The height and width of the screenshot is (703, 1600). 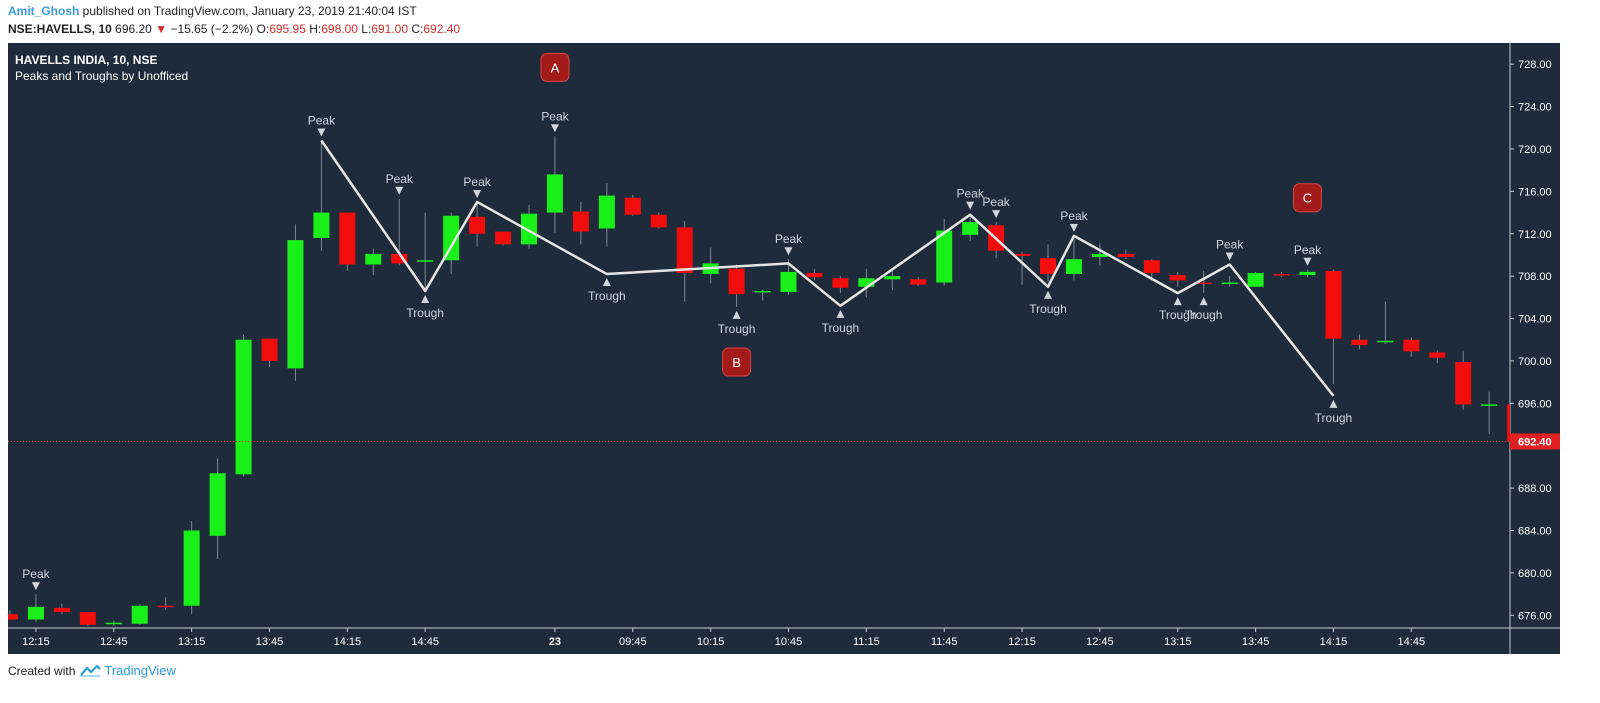 What do you see at coordinates (86, 60) in the screenshot?
I see `chart-title: HAVELLS INDIA, 10, NSE` at bounding box center [86, 60].